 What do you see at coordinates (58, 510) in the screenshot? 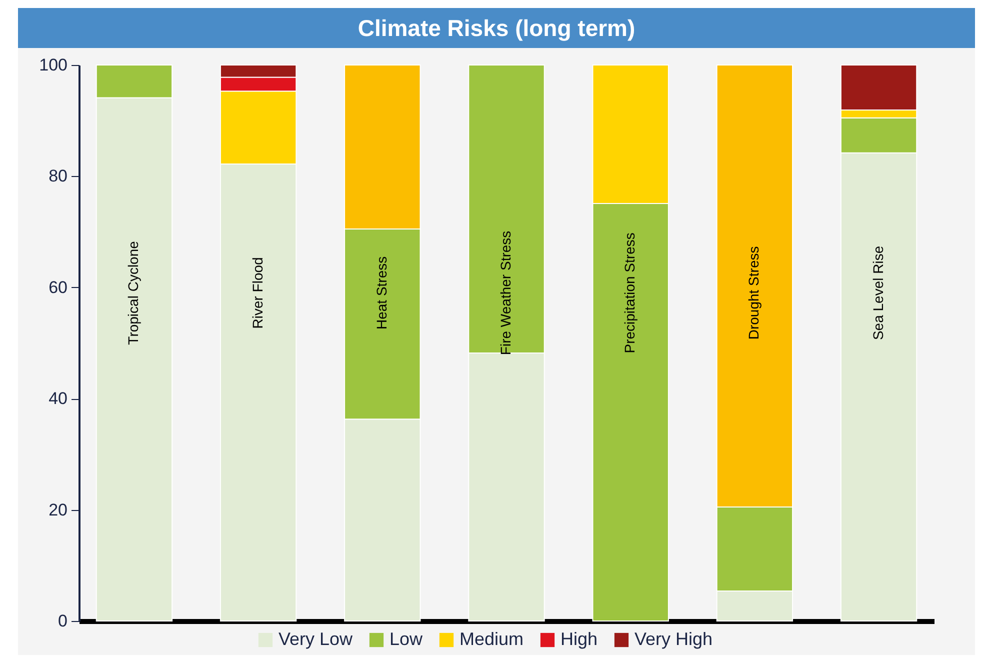
I see `y-tick-label: 20` at bounding box center [58, 510].